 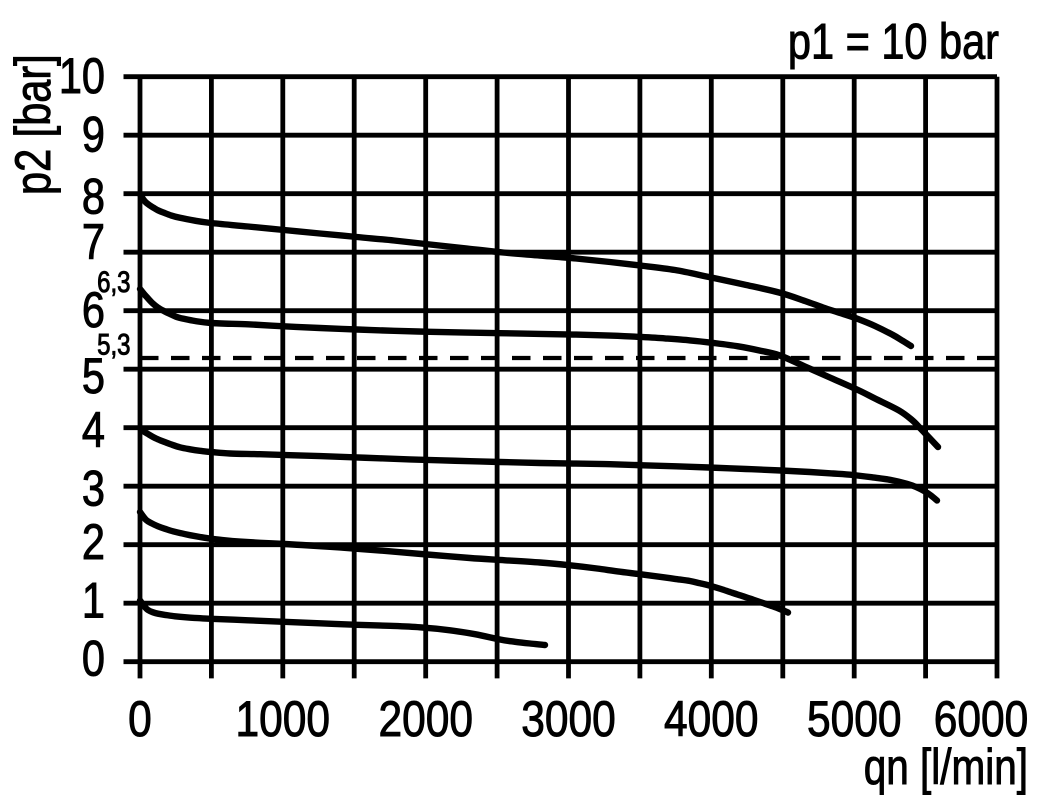 I want to click on svg-text: p1 = 10 bar, so click(x=893, y=41).